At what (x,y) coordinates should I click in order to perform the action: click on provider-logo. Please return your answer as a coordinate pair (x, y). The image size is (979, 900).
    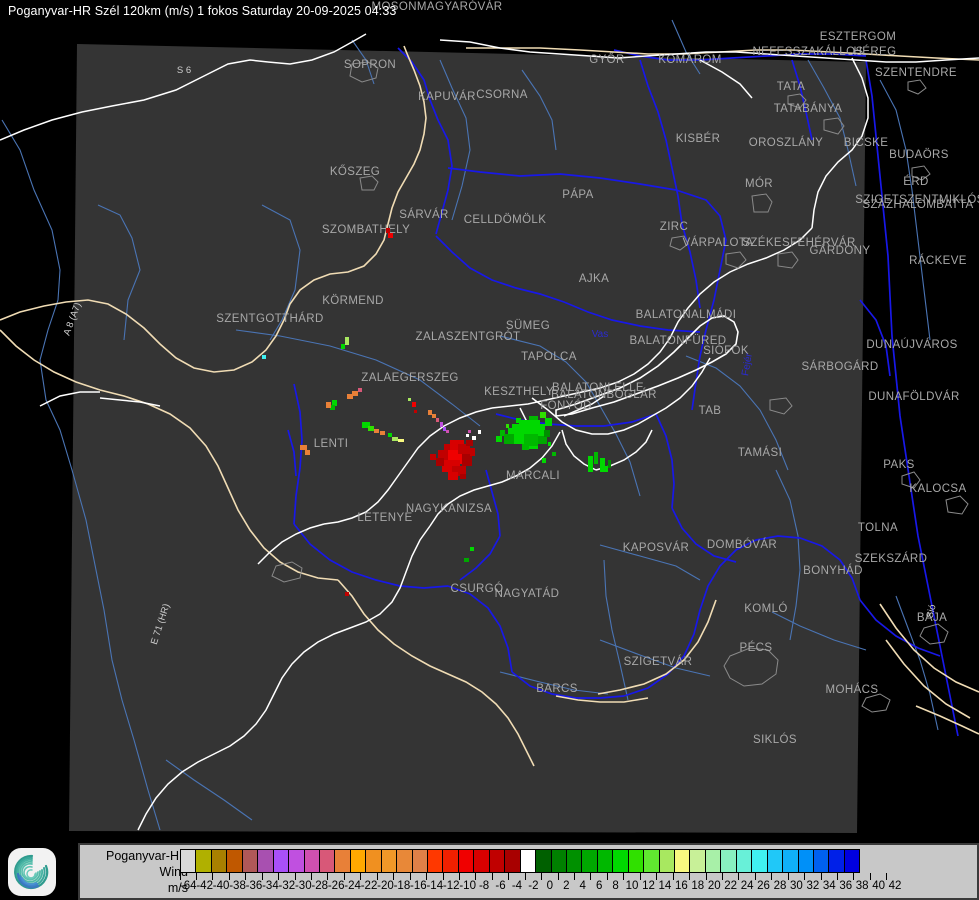
    Looking at the image, I should click on (32, 872).